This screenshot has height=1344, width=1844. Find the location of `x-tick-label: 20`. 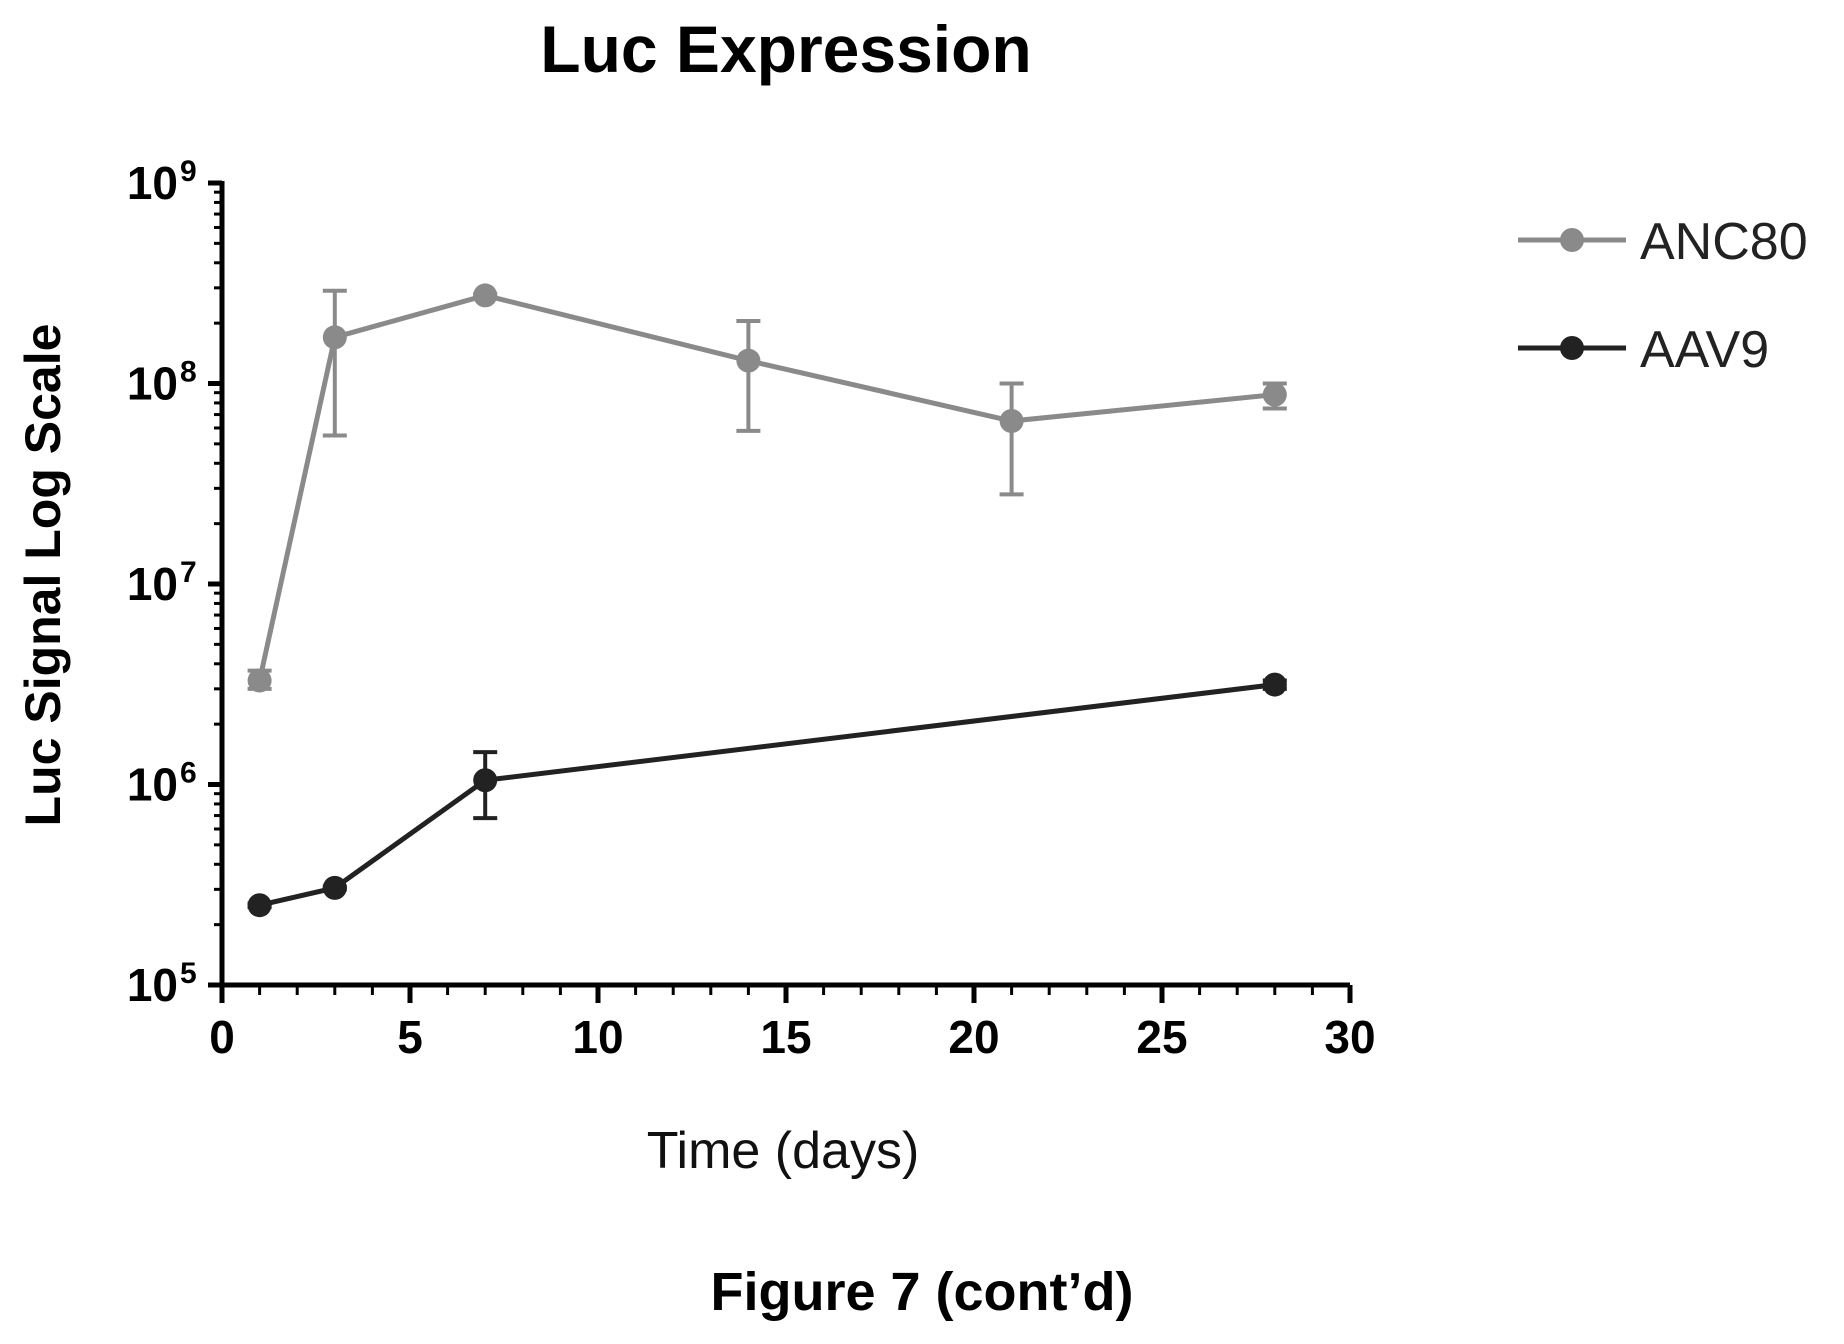

x-tick-label: 20 is located at coordinates (973, 1037).